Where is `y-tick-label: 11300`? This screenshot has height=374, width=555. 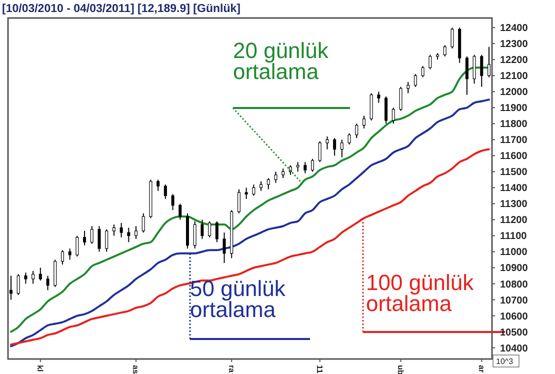
y-tick-label: 11300 is located at coordinates (514, 204).